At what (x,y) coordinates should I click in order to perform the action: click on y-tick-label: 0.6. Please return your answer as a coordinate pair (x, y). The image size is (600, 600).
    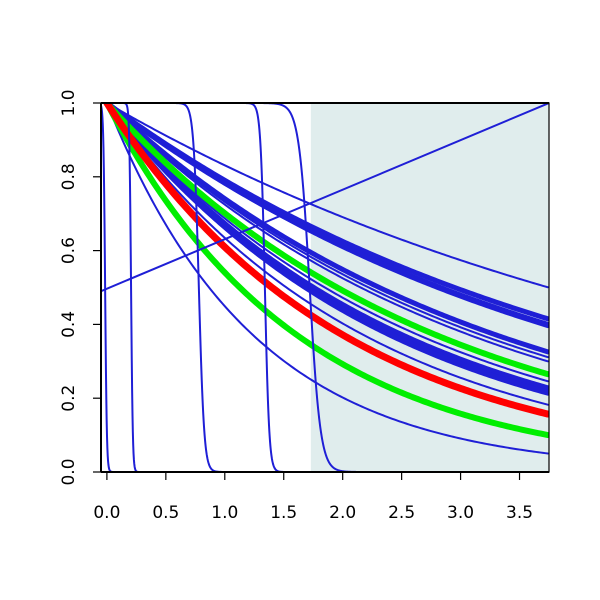
    Looking at the image, I should click on (69, 250).